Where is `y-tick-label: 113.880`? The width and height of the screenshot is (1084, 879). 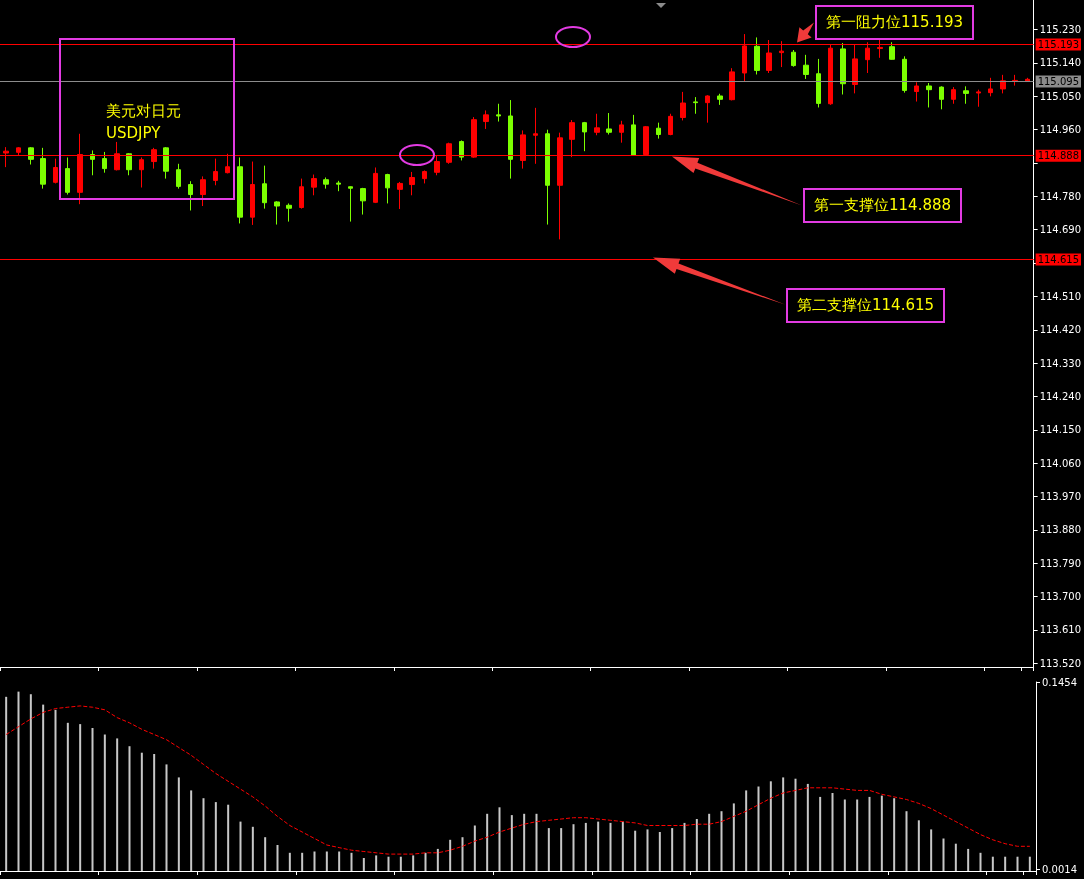
y-tick-label: 113.880 is located at coordinates (1060, 530).